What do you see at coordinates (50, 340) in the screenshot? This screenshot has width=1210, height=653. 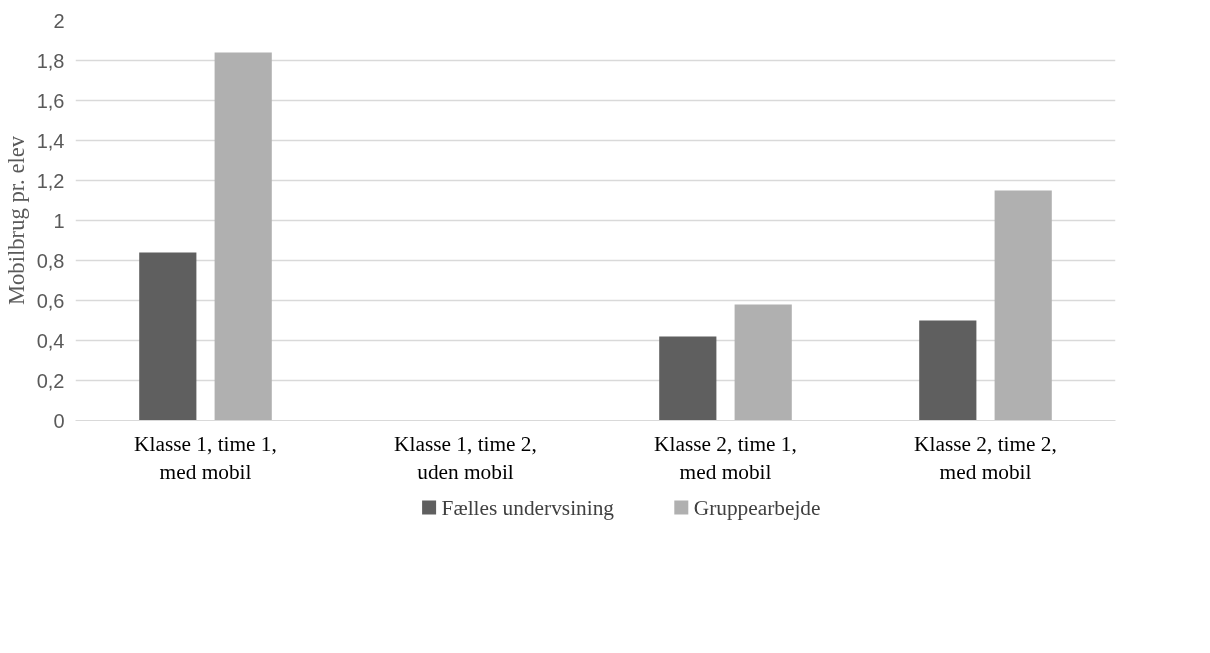 I see `y-tick-label: 0,4` at bounding box center [50, 340].